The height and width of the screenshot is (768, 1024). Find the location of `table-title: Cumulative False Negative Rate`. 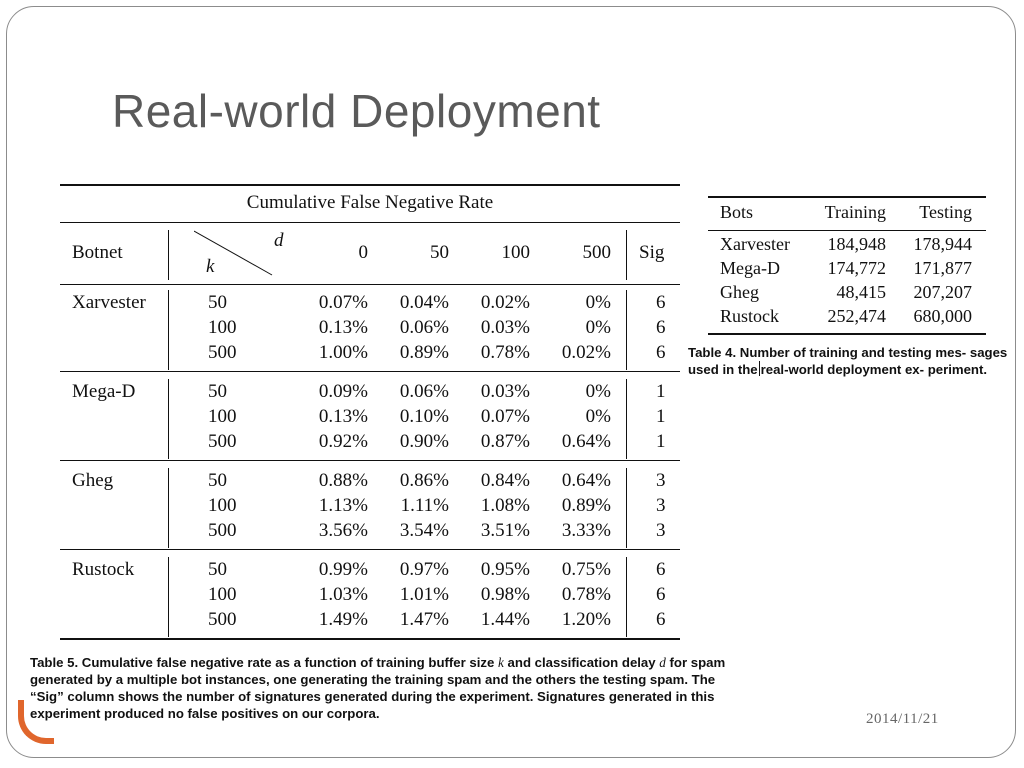

table-title: Cumulative False Negative Rate is located at coordinates (370, 202).